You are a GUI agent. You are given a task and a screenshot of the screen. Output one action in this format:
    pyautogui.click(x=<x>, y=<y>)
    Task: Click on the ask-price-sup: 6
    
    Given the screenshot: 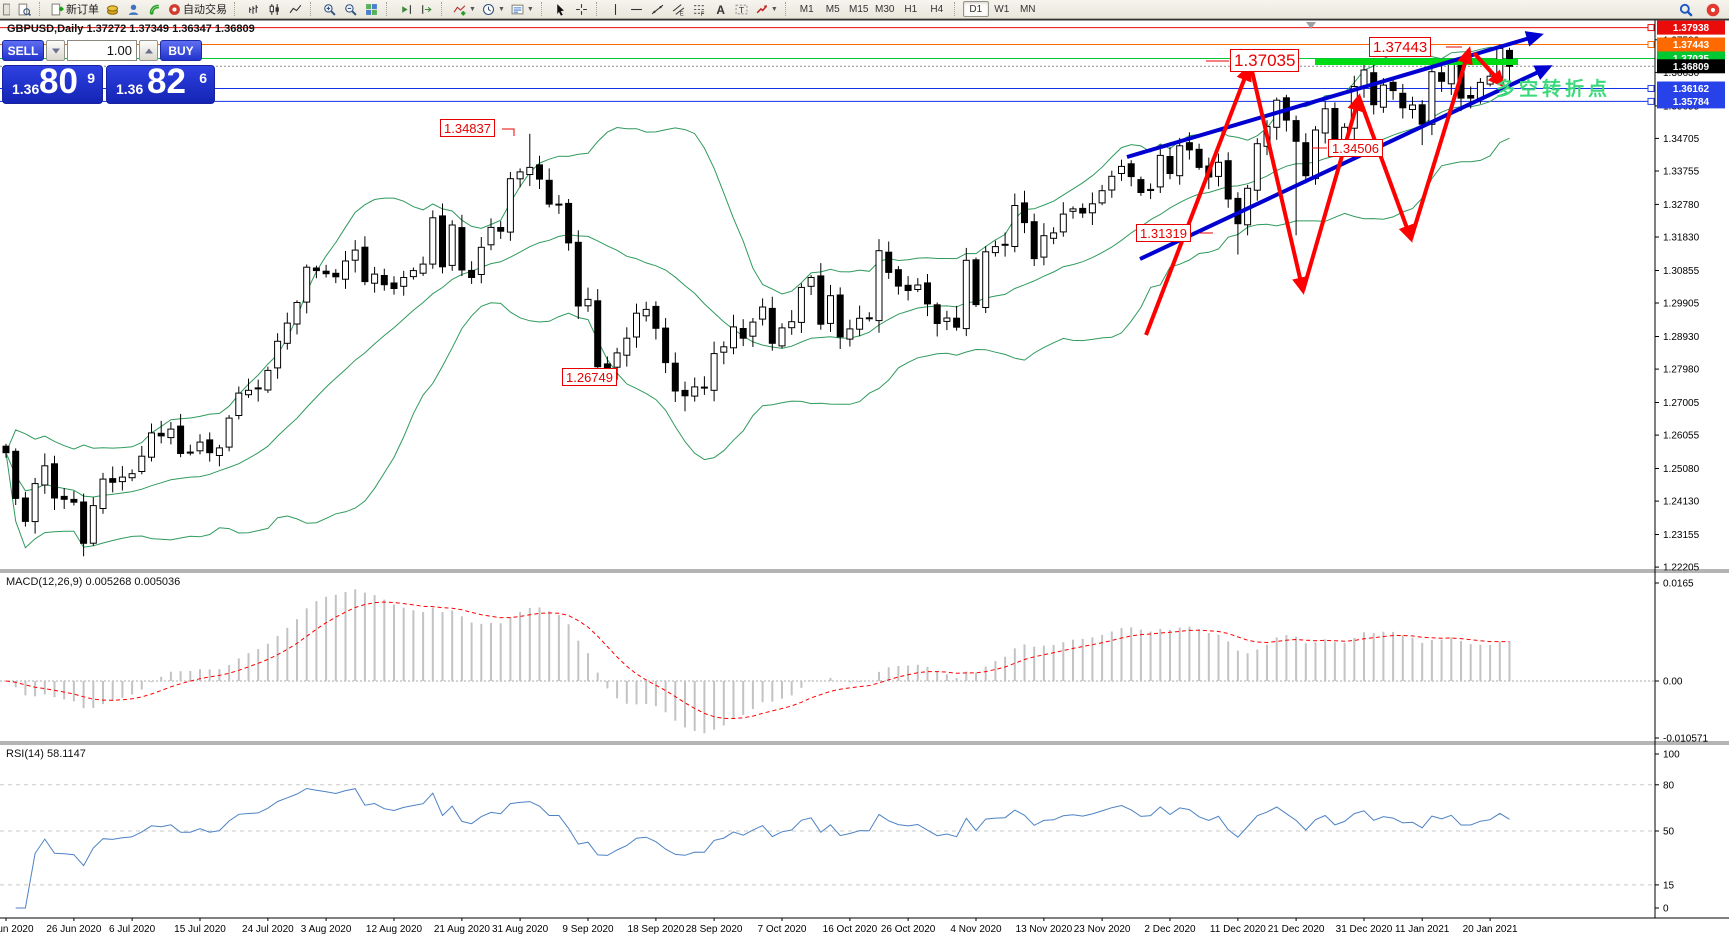 What is the action you would take?
    pyautogui.click(x=203, y=78)
    